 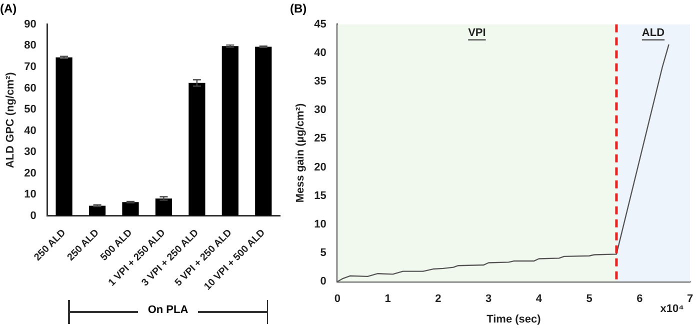 What do you see at coordinates (639, 299) in the screenshot?
I see `x-tick-label: 6` at bounding box center [639, 299].